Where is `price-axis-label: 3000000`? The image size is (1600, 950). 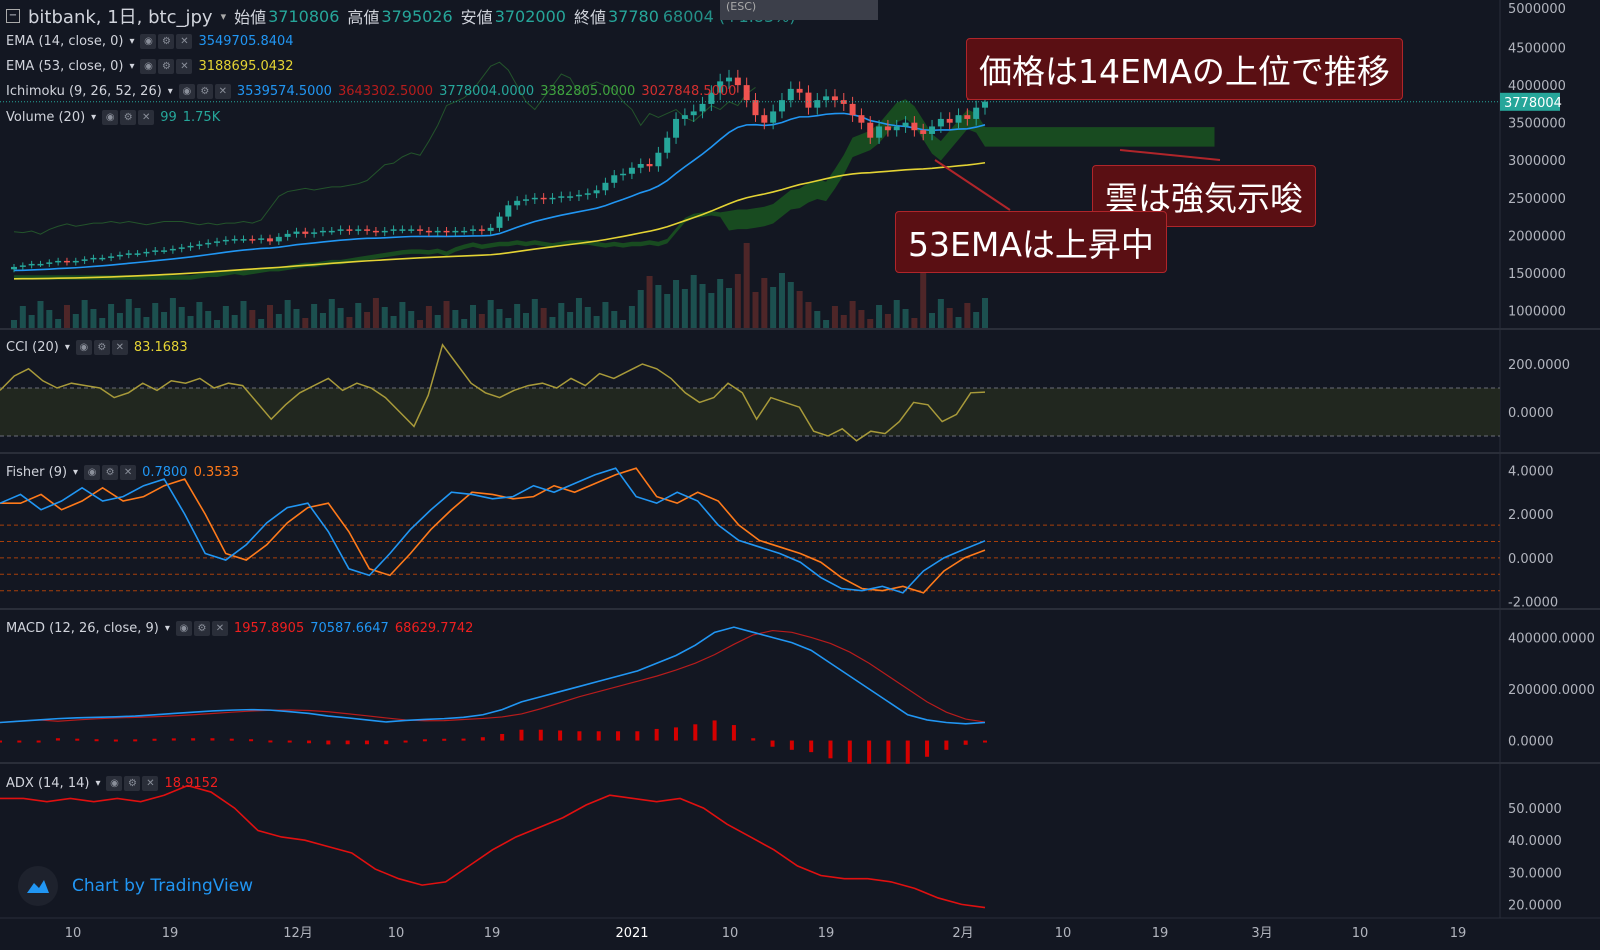
price-axis-label: 3000000 is located at coordinates (1537, 161).